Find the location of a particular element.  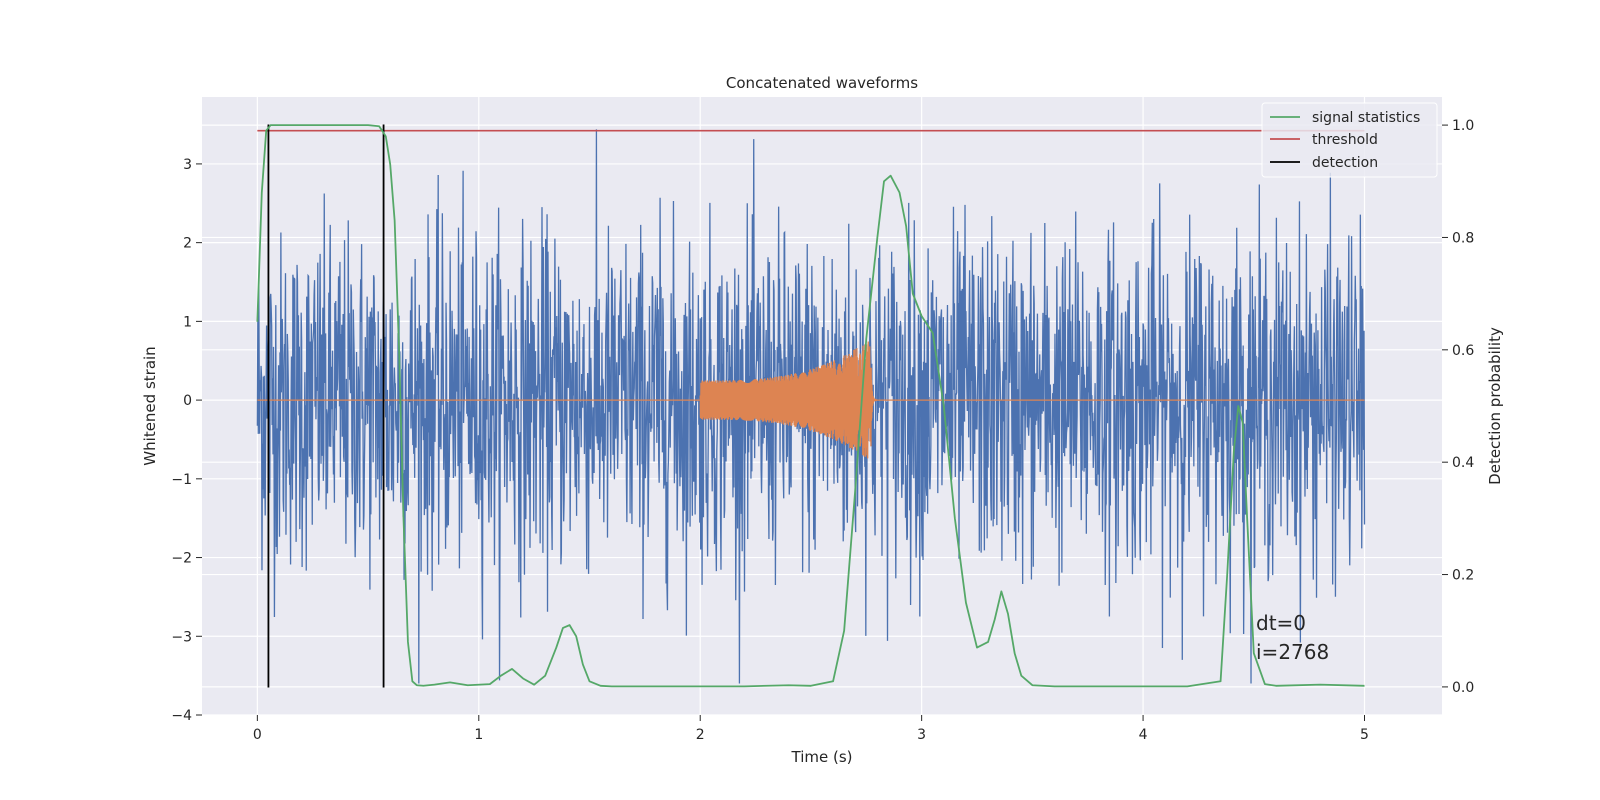

legend-box is located at coordinates (1349, 140).